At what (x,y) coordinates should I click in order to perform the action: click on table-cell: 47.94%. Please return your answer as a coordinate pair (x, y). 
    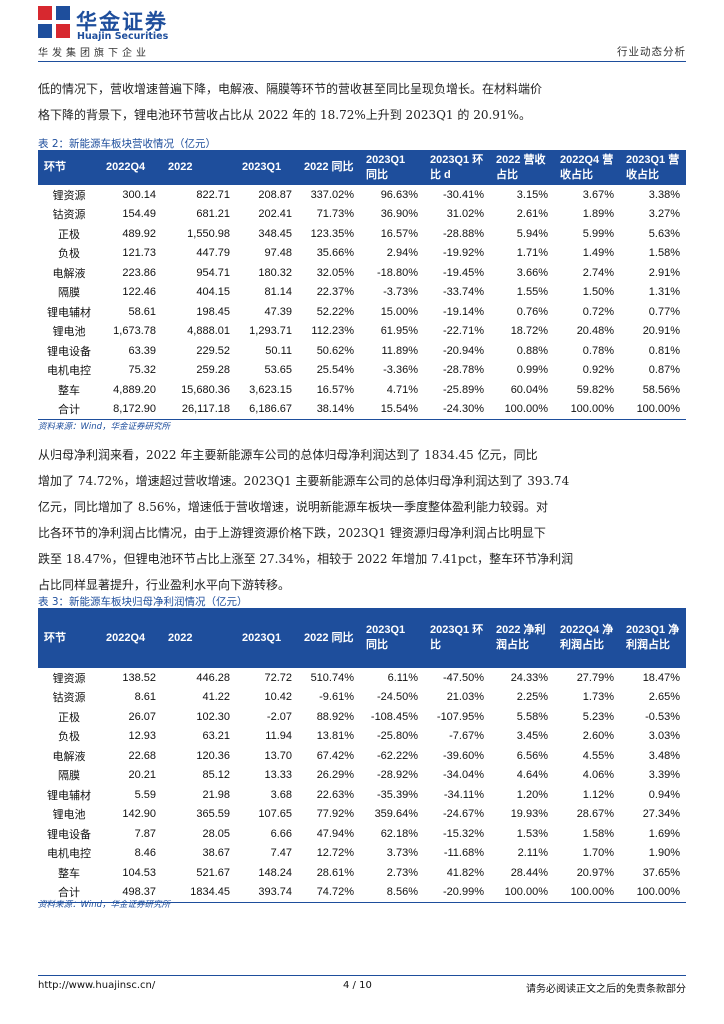
    Looking at the image, I should click on (335, 833).